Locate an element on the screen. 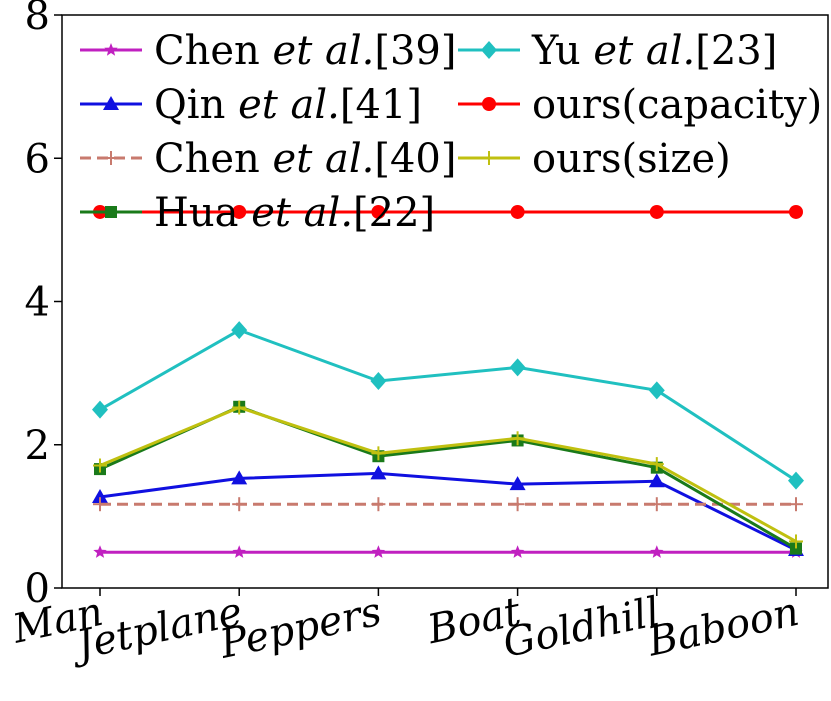 The image size is (831, 701). legend-item: ours(capacity) is located at coordinates (640, 105).